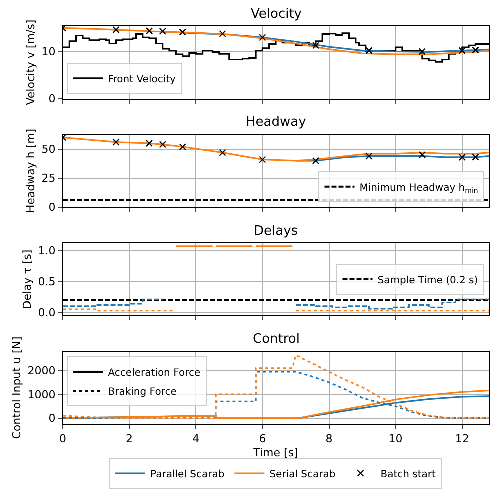 The height and width of the screenshot is (498, 492). Describe the element at coordinates (419, 188) in the screenshot. I see `legend-label: Minimum Headway h$_{min}$` at that location.